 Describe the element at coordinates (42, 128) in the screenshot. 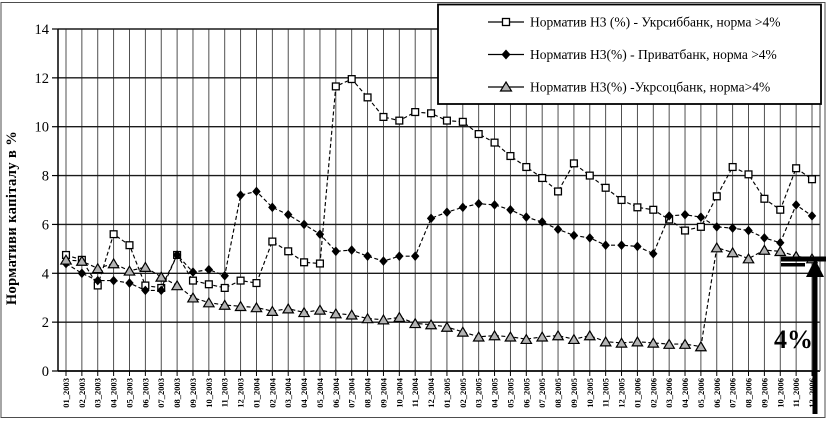

I see `svg-text: 10` at that location.